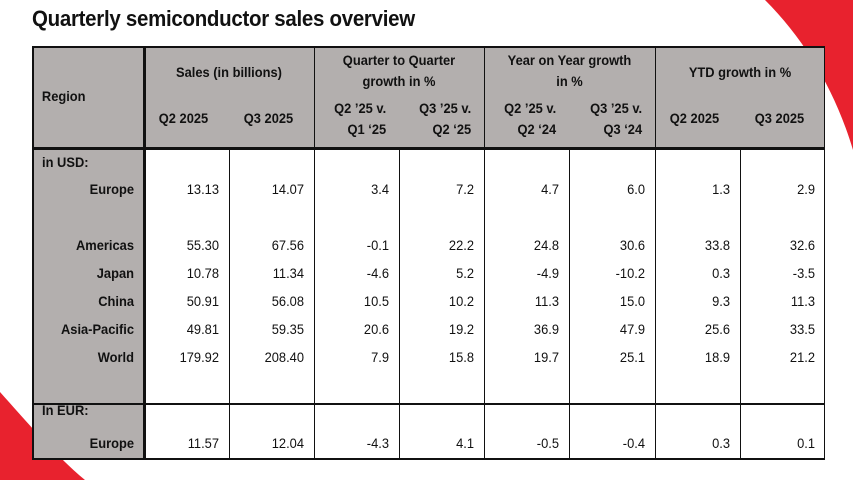  What do you see at coordinates (465, 273) in the screenshot?
I see `table-cell: 5.2` at bounding box center [465, 273].